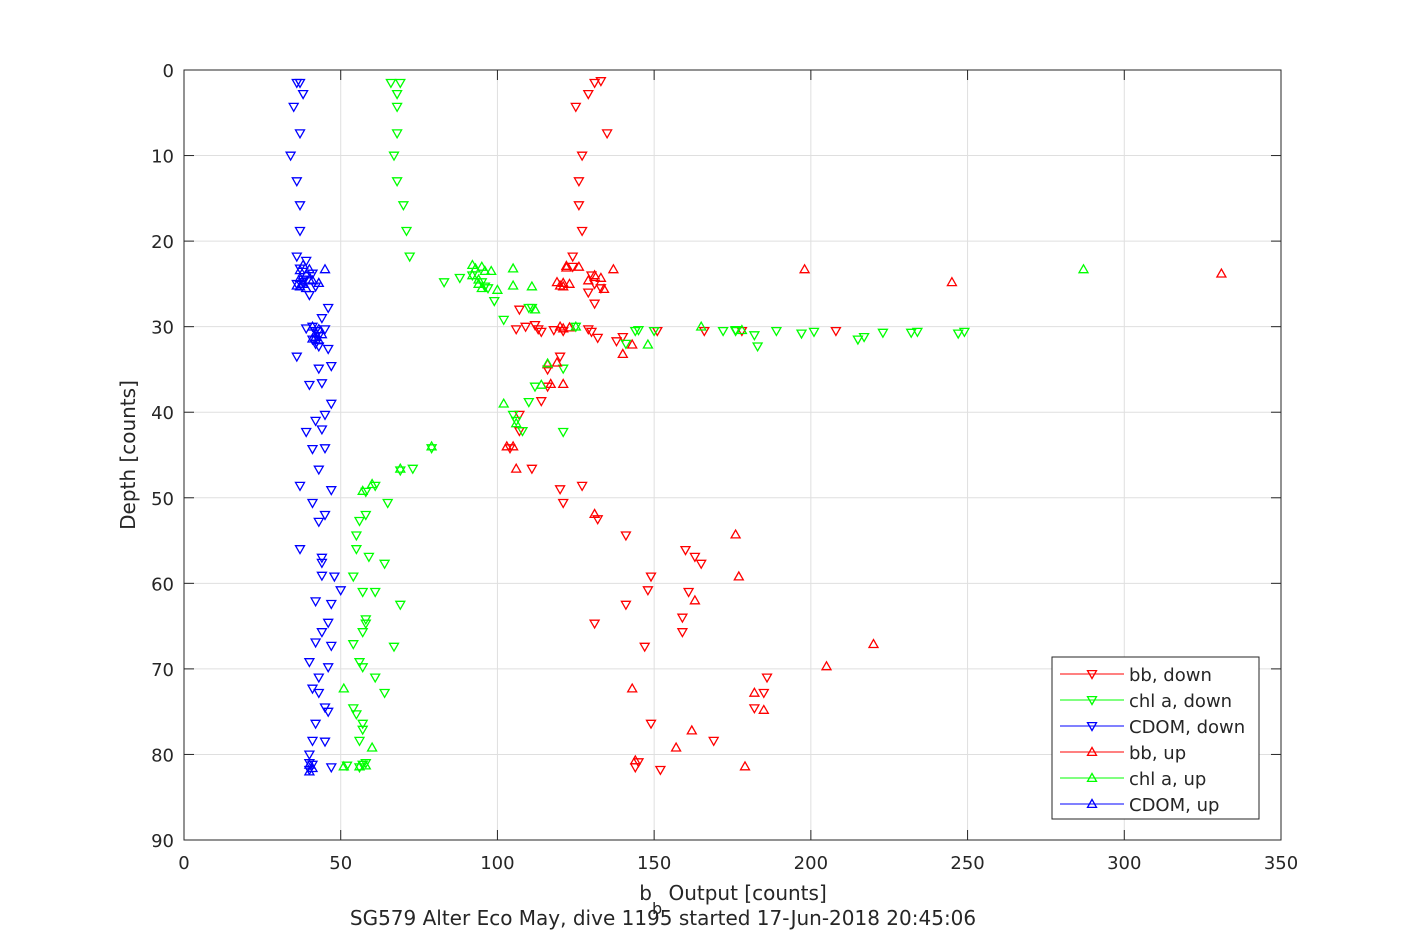 The height and width of the screenshot is (945, 1417). I want to click on legend-marker, so click(1092, 777).